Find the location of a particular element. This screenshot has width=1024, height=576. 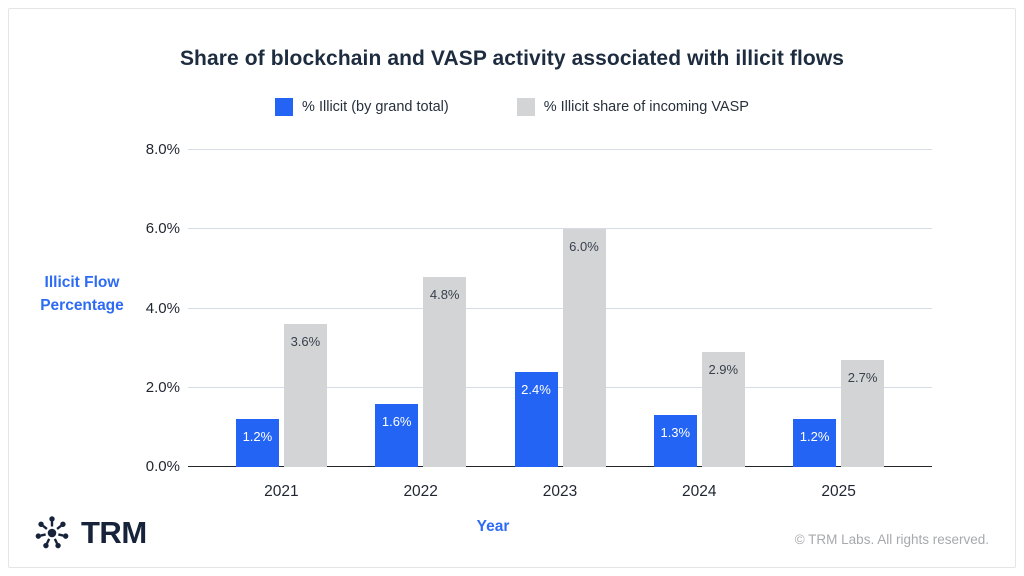

legend-item-illicit-vasp: % Illicit share of incoming VASP is located at coordinates (632, 107).